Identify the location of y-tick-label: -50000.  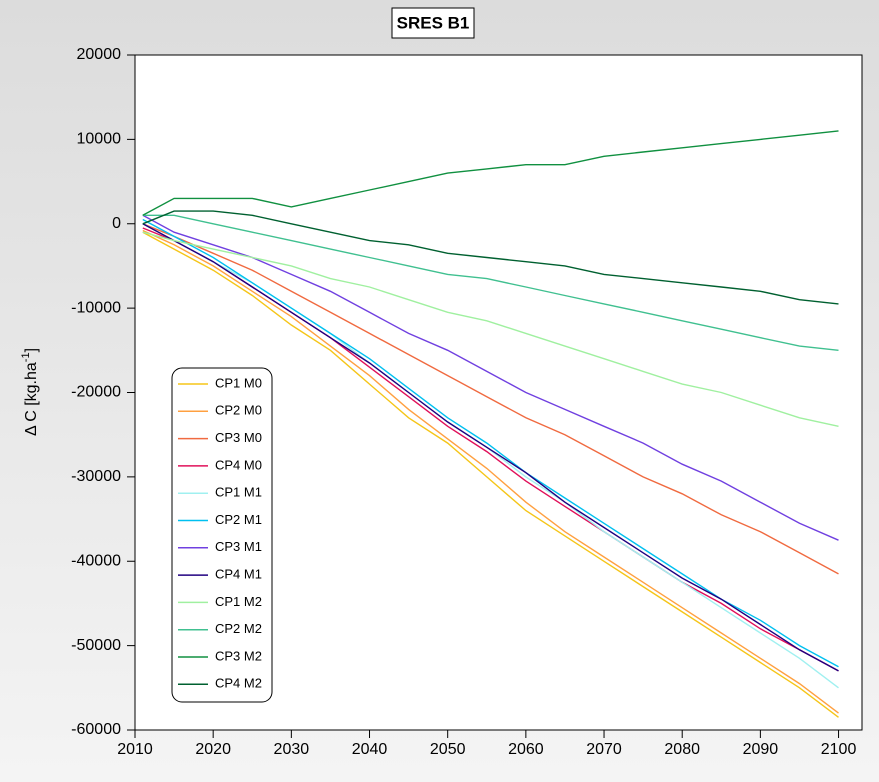
(96, 645).